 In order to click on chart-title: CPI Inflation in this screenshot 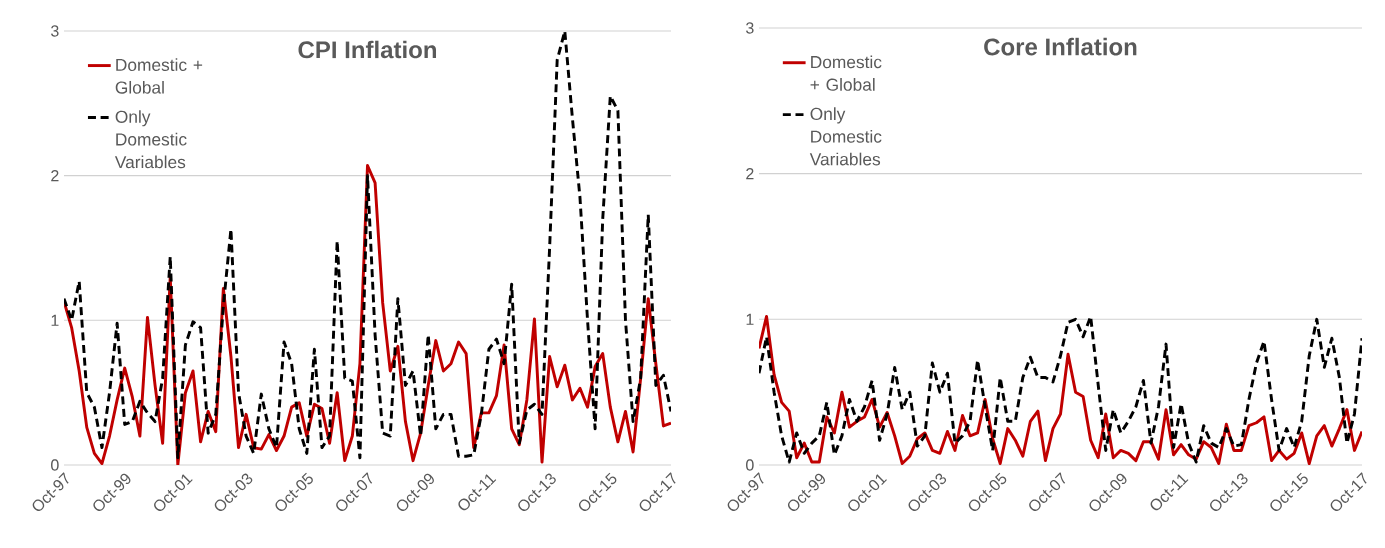, I will do `click(367, 49)`.